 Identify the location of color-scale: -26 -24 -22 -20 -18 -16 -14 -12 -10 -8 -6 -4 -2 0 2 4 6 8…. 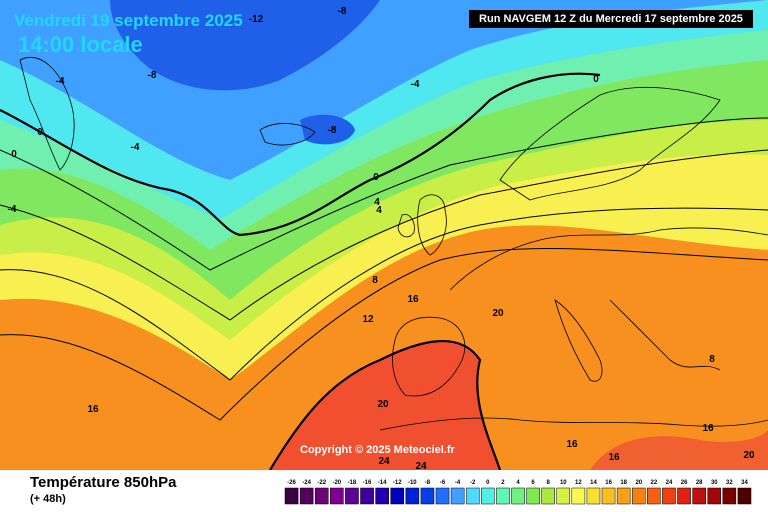
(518, 492).